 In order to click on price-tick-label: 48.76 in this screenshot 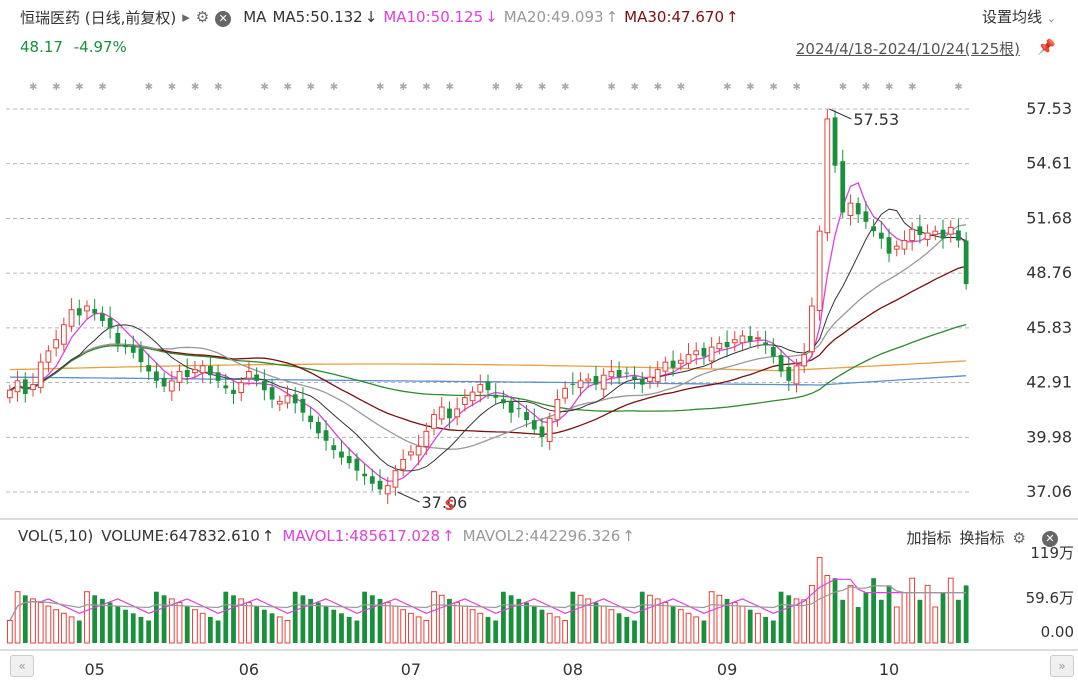, I will do `click(1049, 272)`.